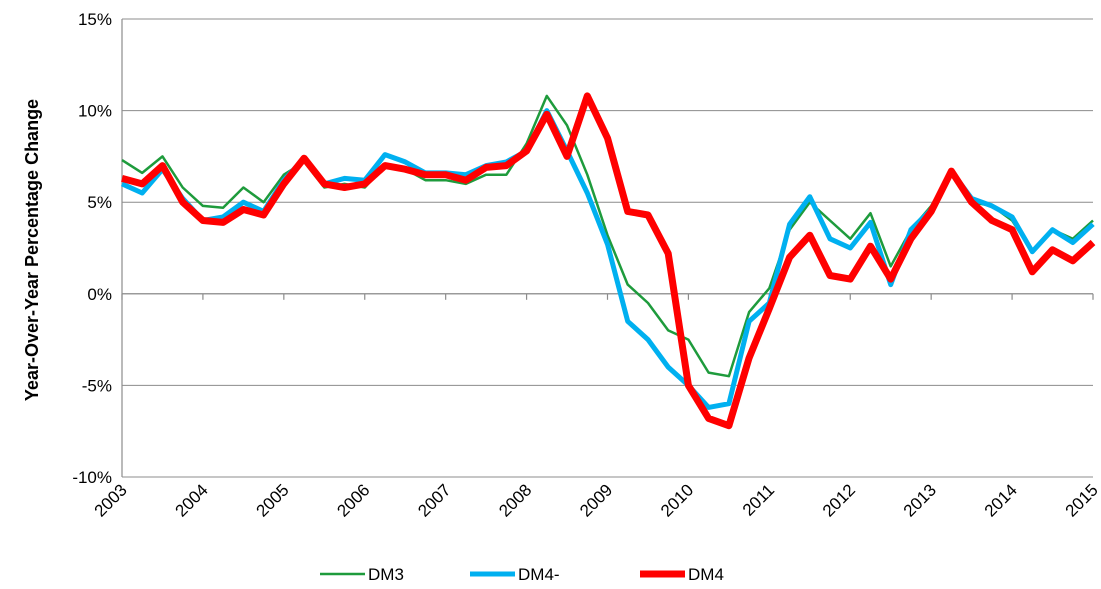 The height and width of the screenshot is (589, 1101). I want to click on y-tick-label: 15%, so click(95, 19).